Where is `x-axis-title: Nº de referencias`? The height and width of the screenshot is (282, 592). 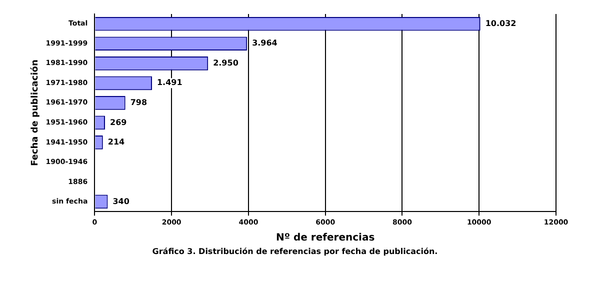
x-axis-title: Nº de referencias is located at coordinates (325, 238).